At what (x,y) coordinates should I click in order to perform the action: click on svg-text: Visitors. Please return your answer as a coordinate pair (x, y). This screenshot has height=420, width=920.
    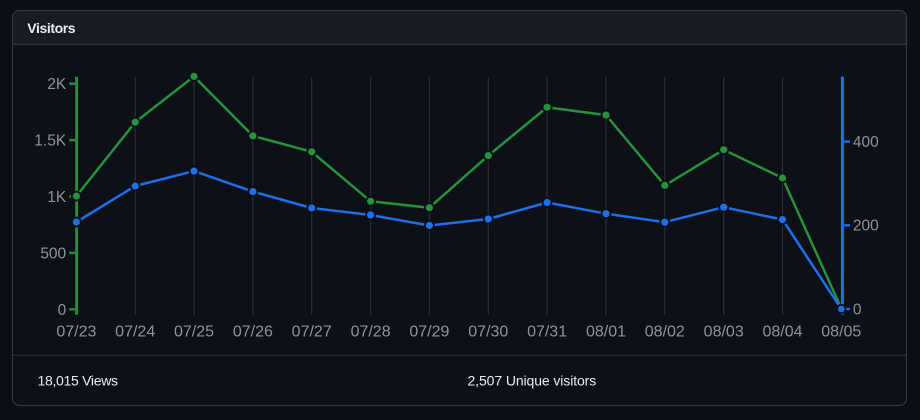
    Looking at the image, I should click on (51, 28).